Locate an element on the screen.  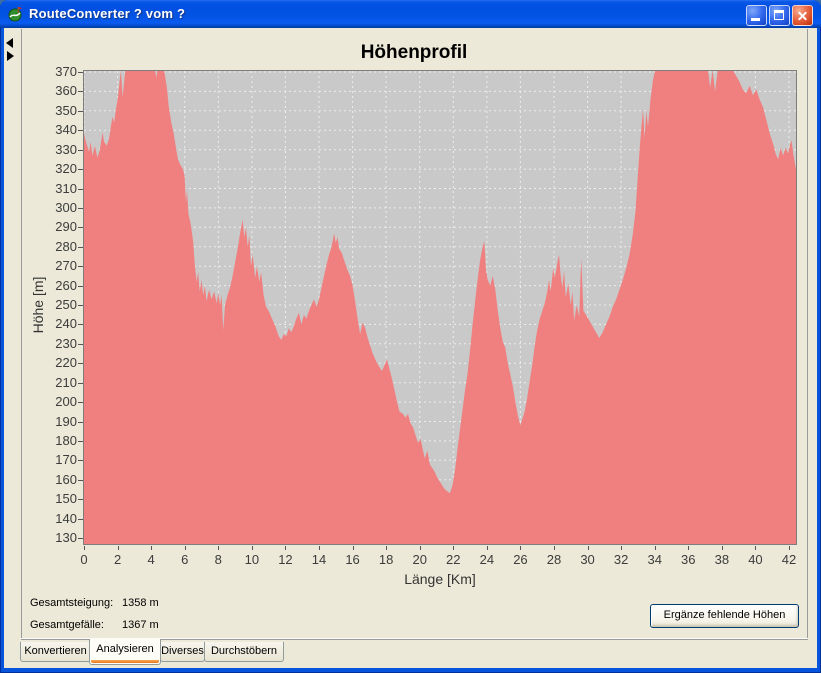
y-tick-label: 140 is located at coordinates (66, 518).